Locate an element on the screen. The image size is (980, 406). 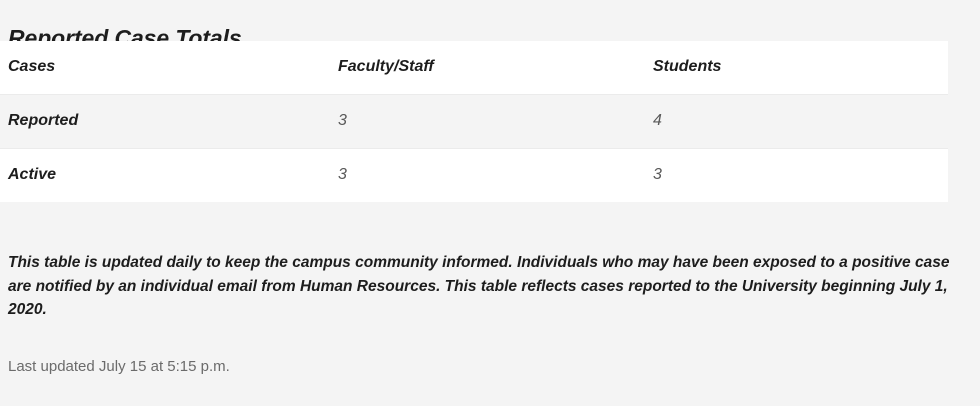
table-row: Active 3 3 is located at coordinates (474, 175).